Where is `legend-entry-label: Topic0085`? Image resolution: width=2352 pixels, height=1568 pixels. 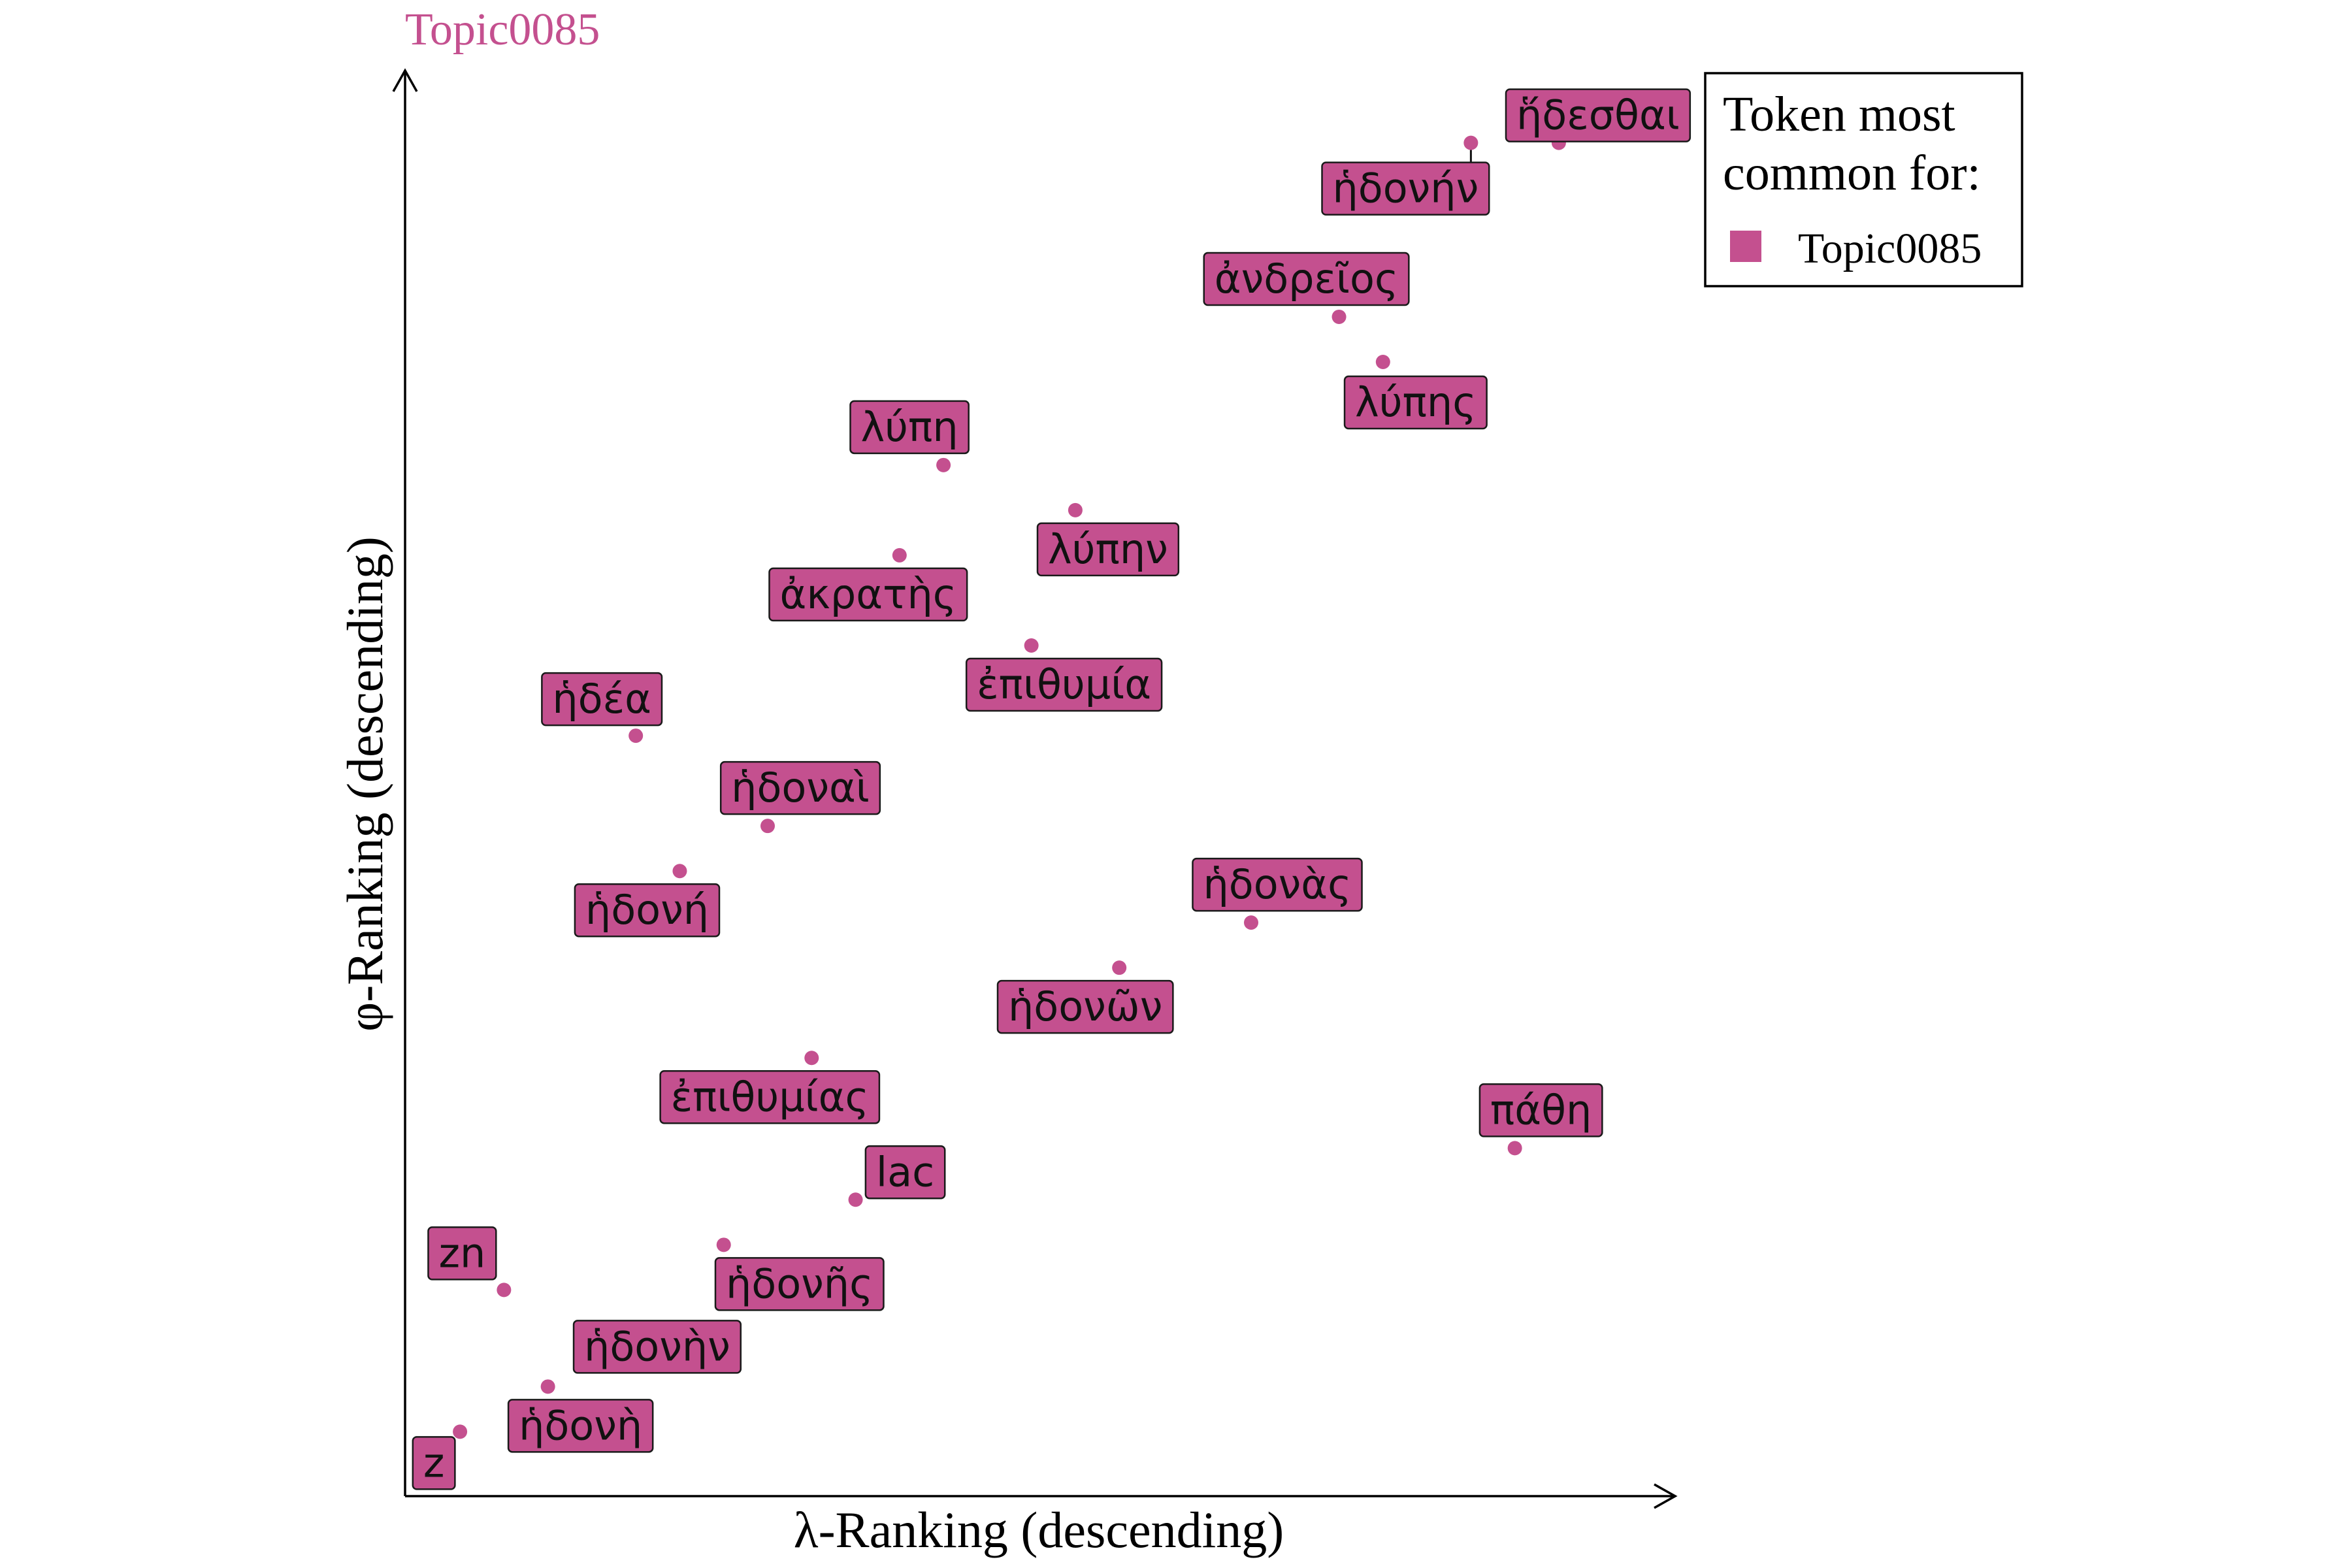
legend-entry-label: Topic0085 is located at coordinates (1890, 248).